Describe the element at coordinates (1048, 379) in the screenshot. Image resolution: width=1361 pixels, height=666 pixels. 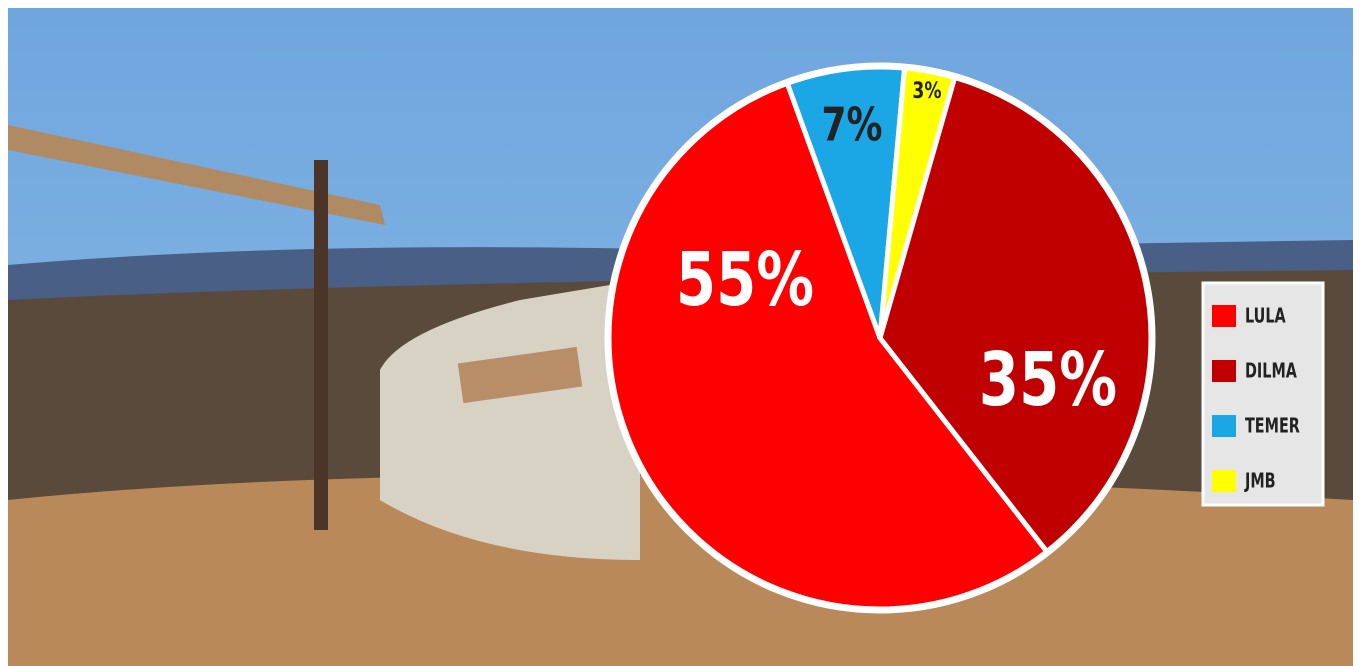
I see `data-label: 35%` at that location.